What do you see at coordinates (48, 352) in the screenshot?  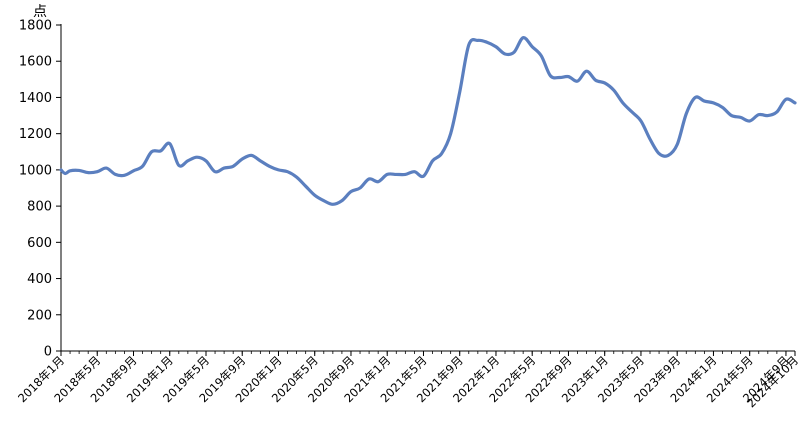 I see `y-tick-label: 0` at bounding box center [48, 352].